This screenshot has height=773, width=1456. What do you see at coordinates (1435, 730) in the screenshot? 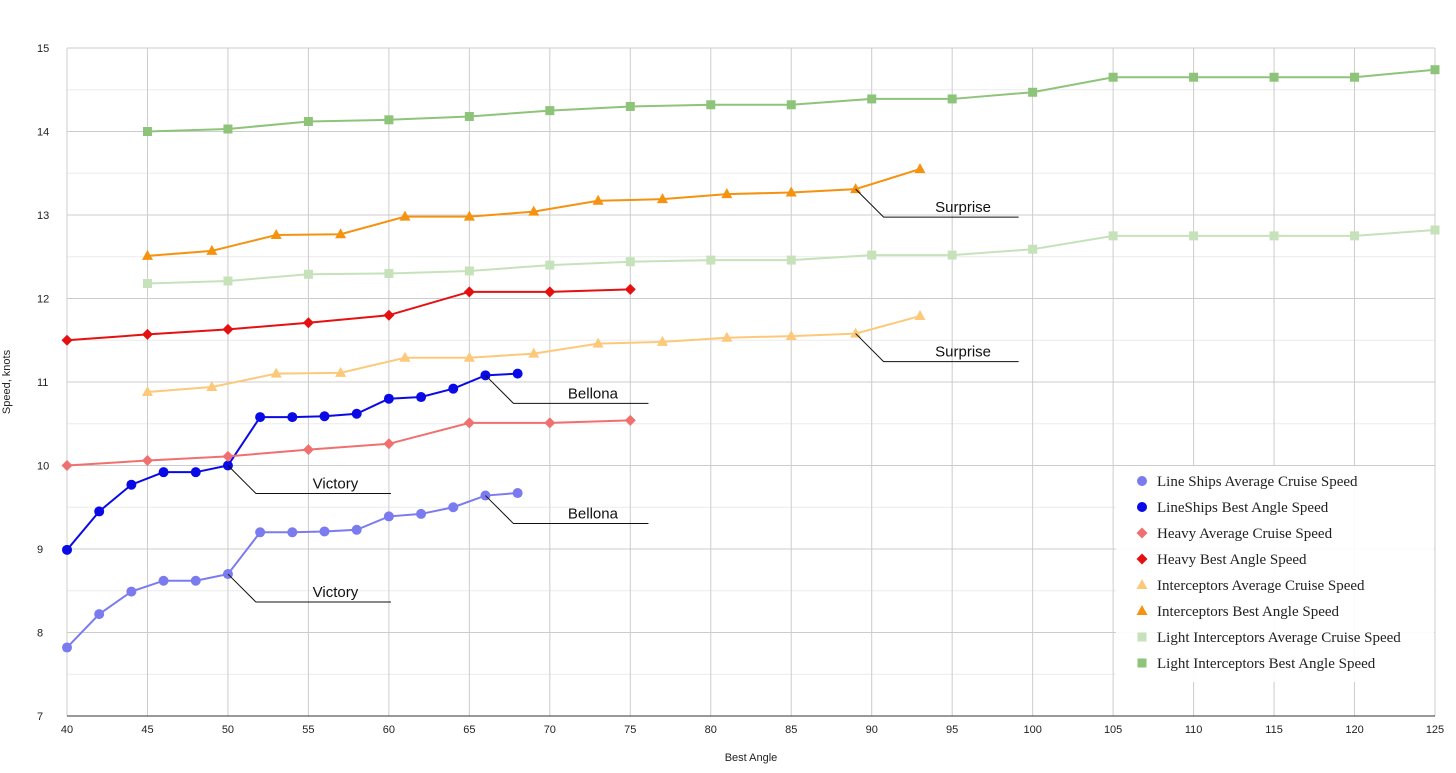
I see `x-tick-label: 125` at bounding box center [1435, 730].